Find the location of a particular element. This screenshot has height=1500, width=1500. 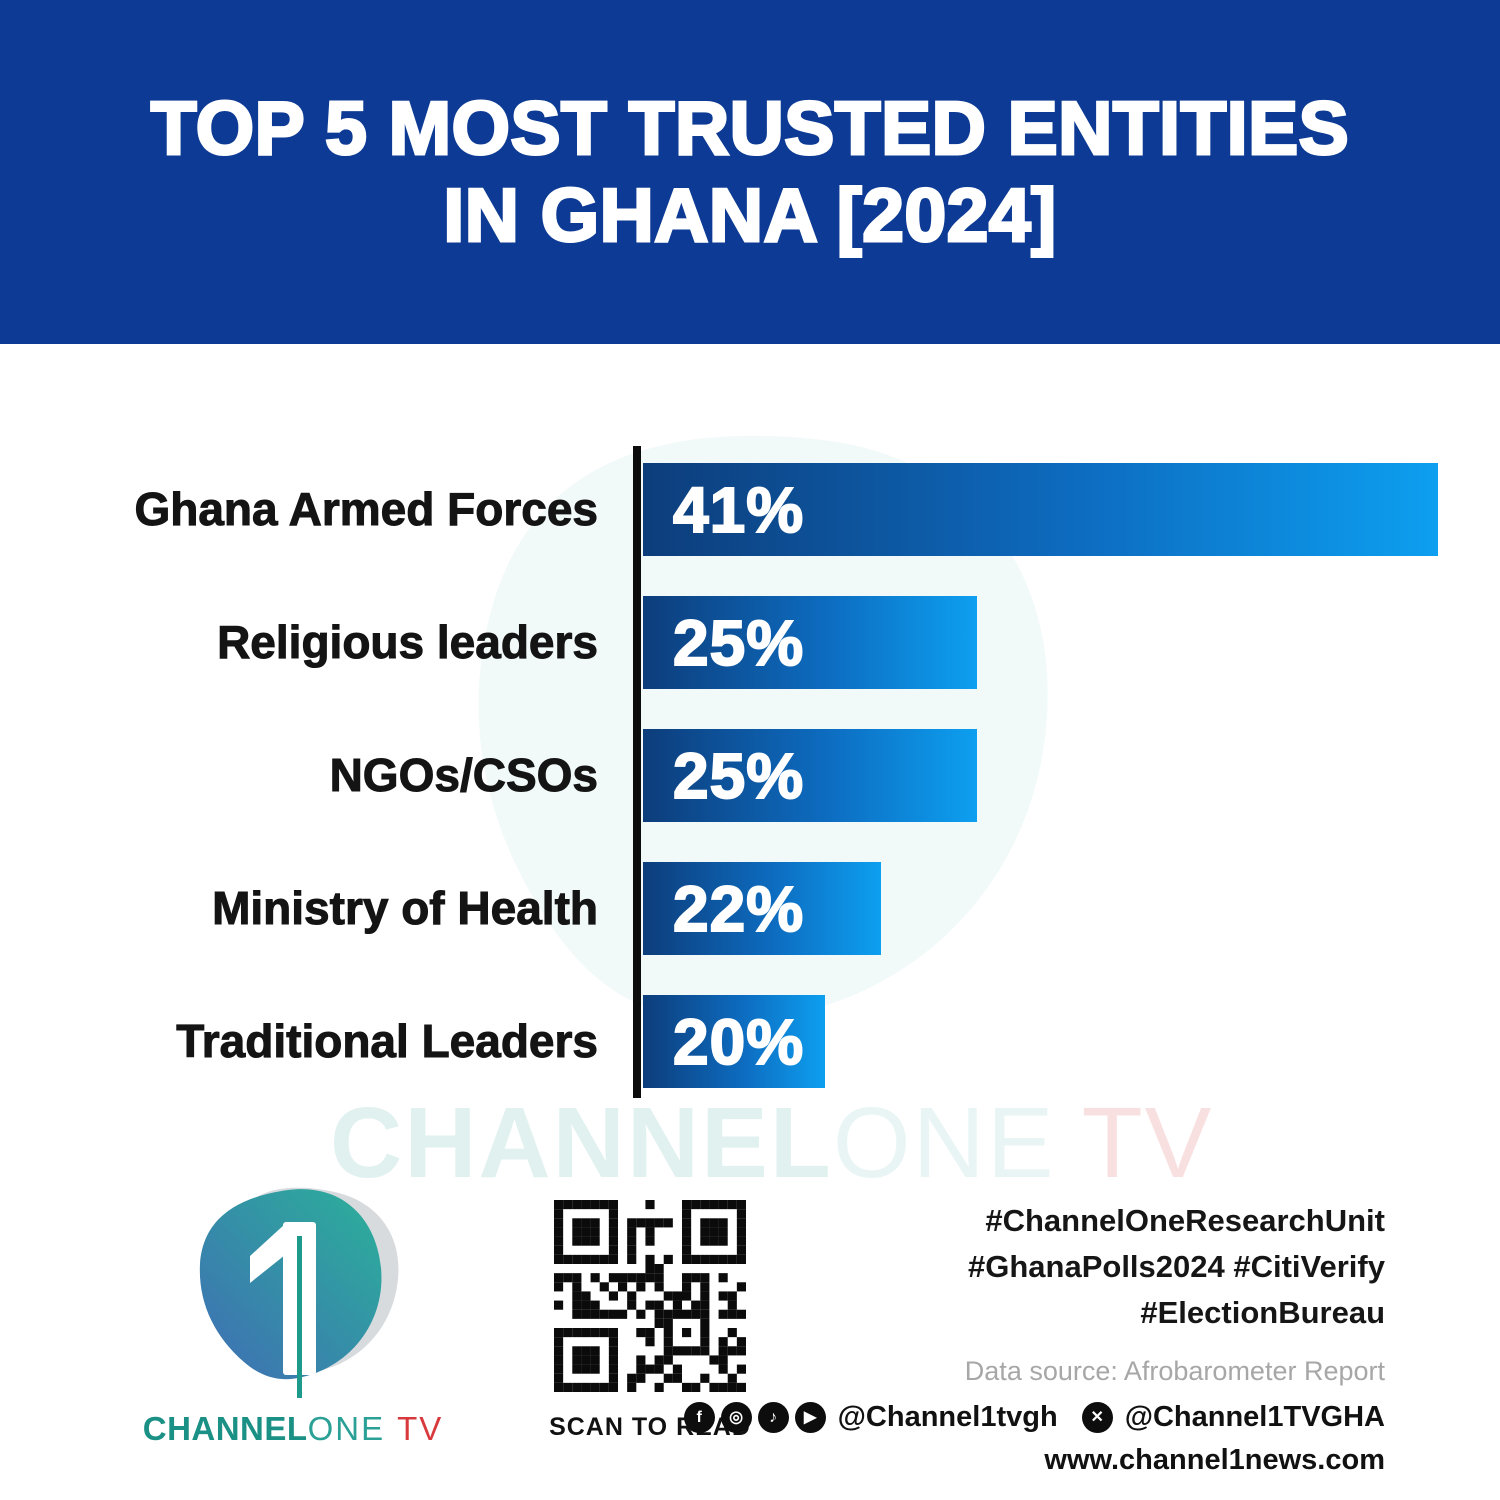

data-source: Data source: Afrobarometer Report is located at coordinates (1174, 1371).